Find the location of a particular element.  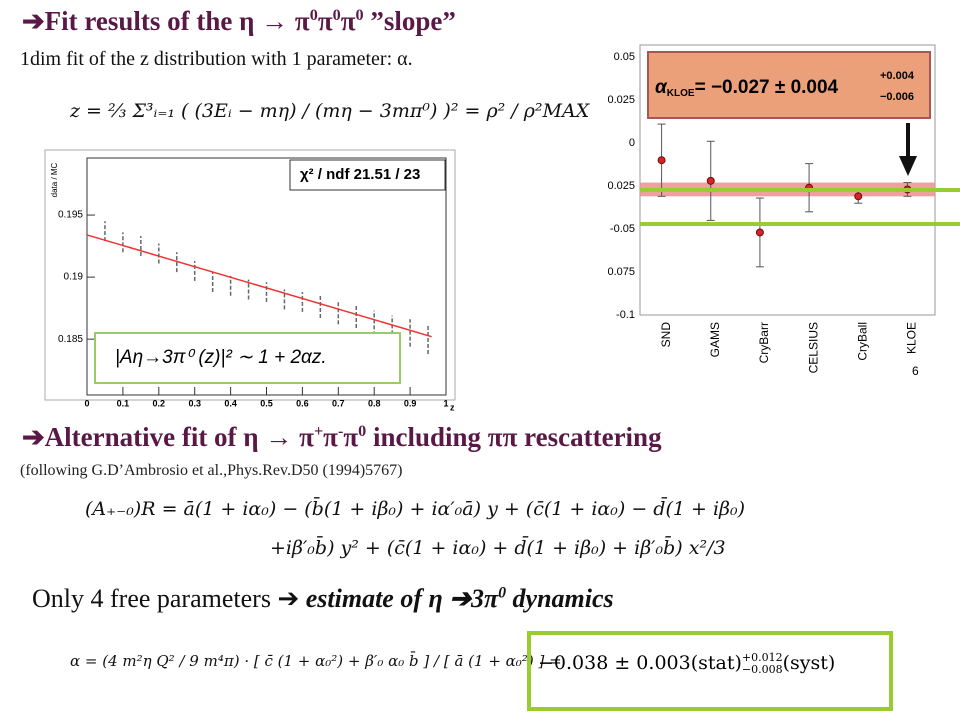

superscript: - is located at coordinates (340, 431).